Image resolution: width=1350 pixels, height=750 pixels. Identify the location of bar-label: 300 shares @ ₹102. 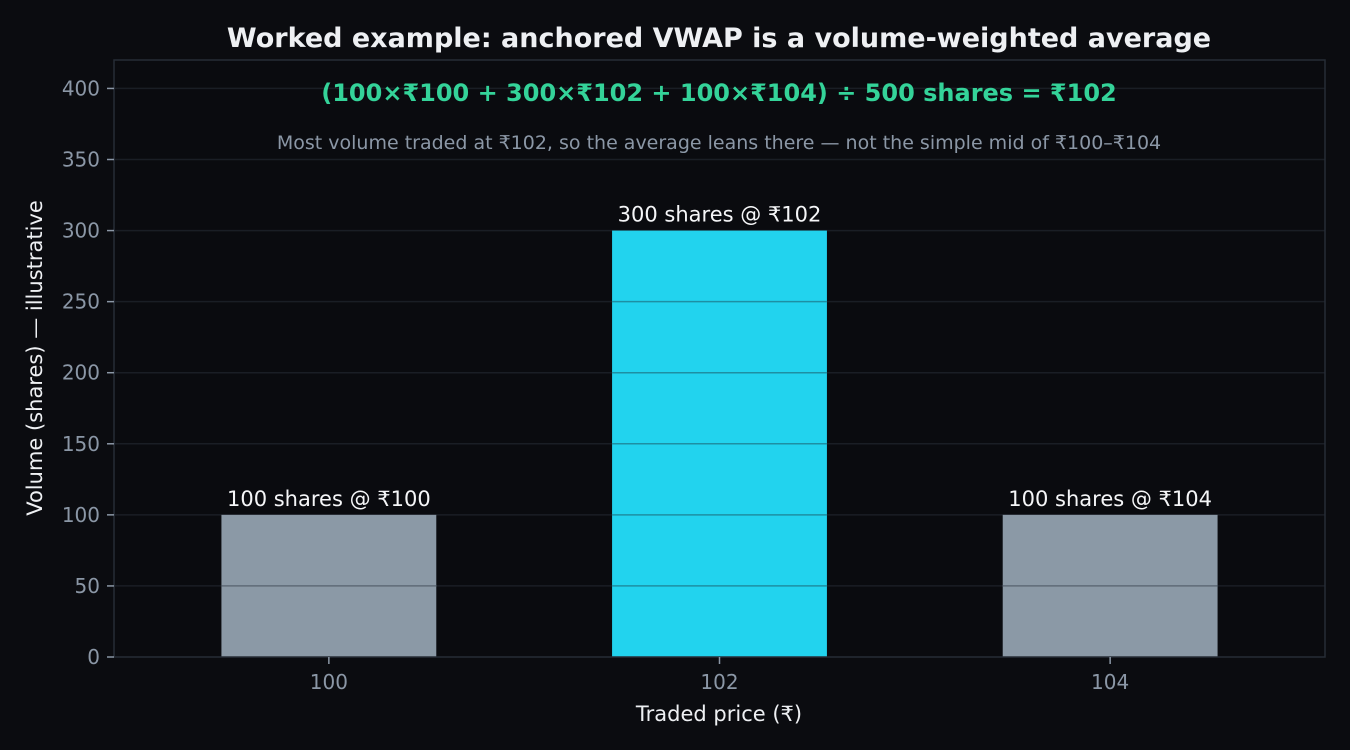
(720, 215).